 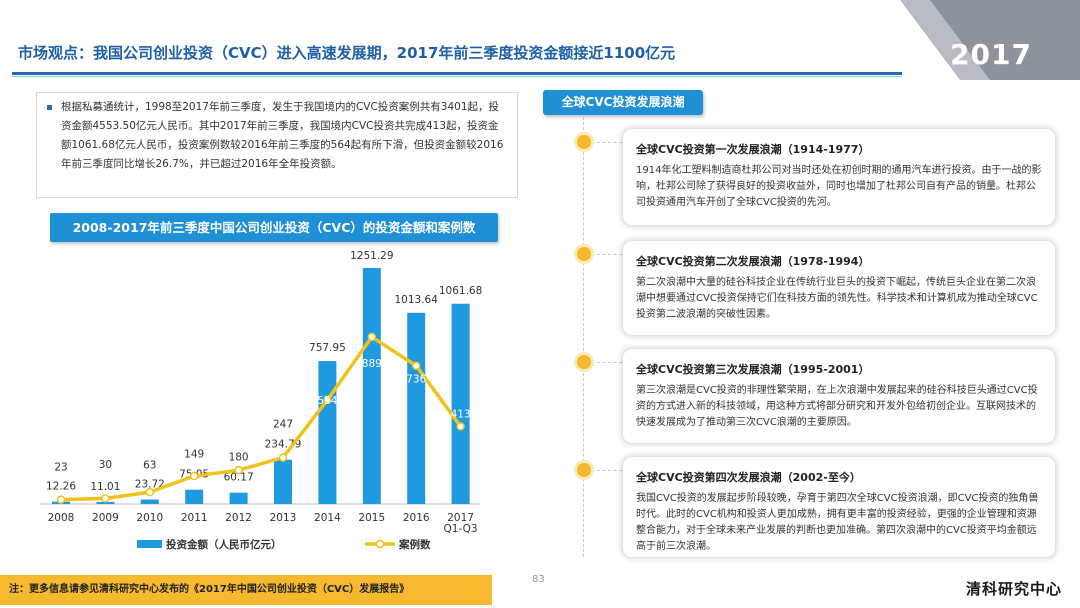 I want to click on title-divider, so click(x=457, y=73).